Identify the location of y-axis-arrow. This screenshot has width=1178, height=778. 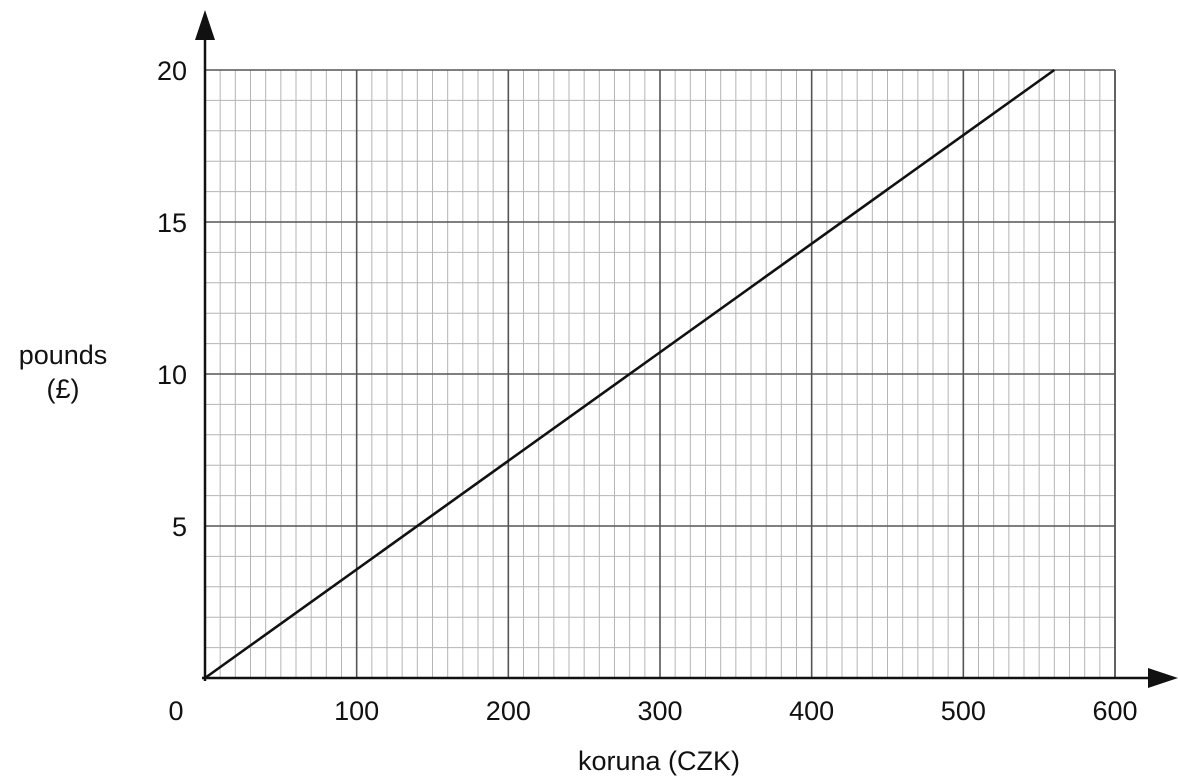
(205, 25).